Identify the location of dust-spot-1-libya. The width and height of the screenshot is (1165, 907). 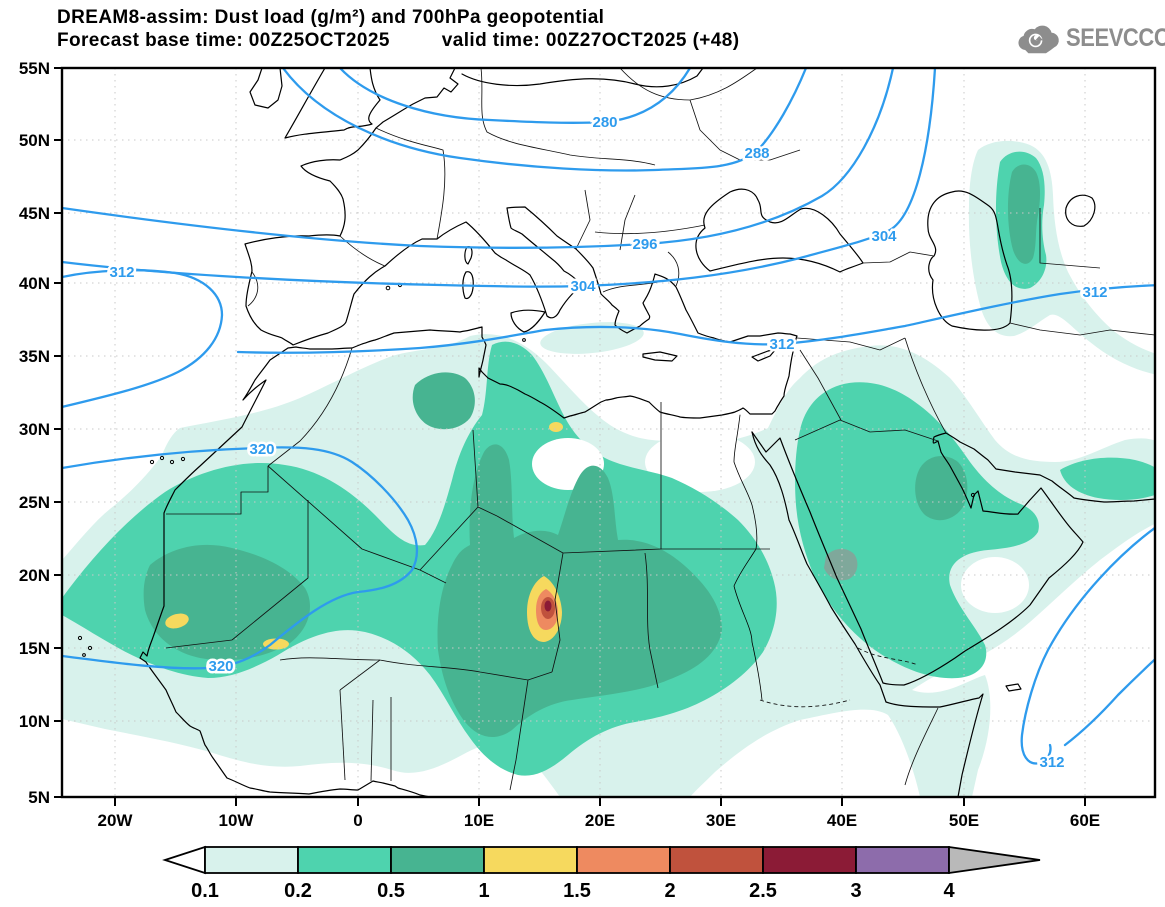
(556, 427).